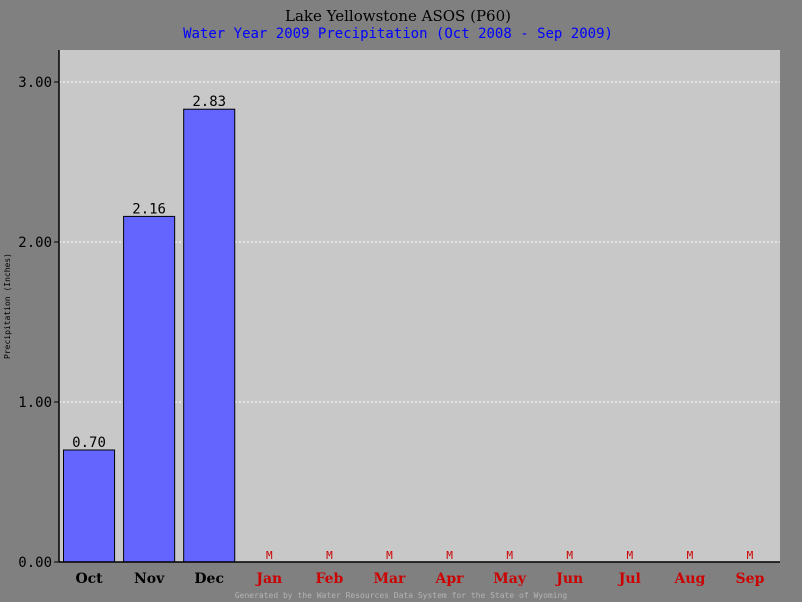  What do you see at coordinates (149, 209) in the screenshot?
I see `bar-value-label: 2.16` at bounding box center [149, 209].